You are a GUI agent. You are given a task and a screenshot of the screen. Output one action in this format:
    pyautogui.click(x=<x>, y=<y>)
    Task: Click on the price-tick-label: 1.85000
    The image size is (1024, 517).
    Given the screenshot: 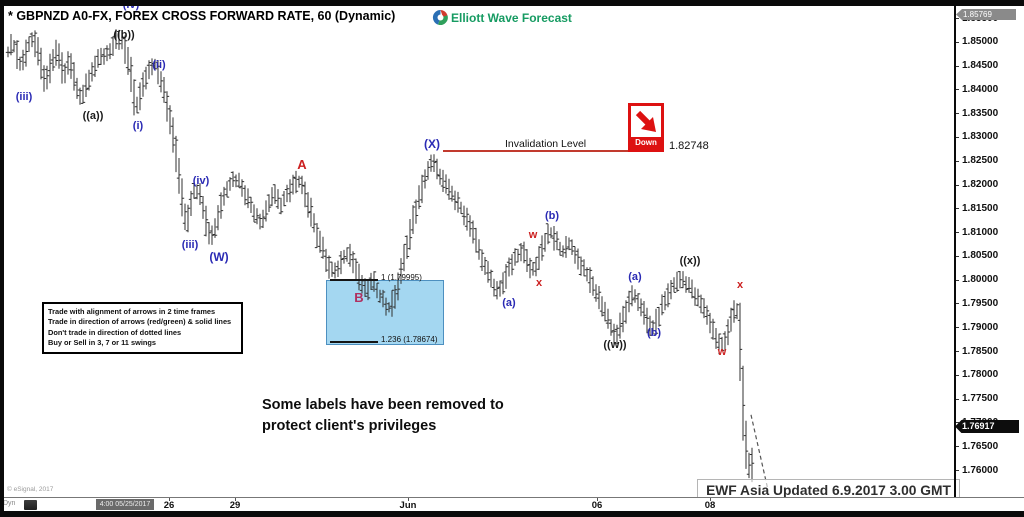 What is the action you would take?
    pyautogui.click(x=980, y=42)
    